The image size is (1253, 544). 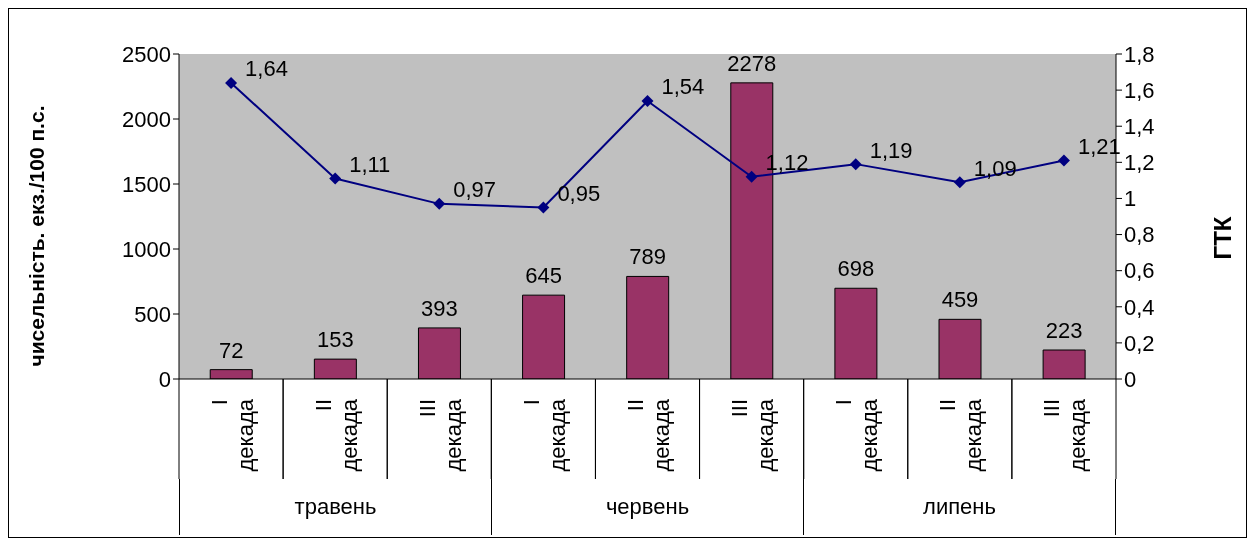 What do you see at coordinates (266, 69) in the screenshot?
I see `data-label: 1,64` at bounding box center [266, 69].